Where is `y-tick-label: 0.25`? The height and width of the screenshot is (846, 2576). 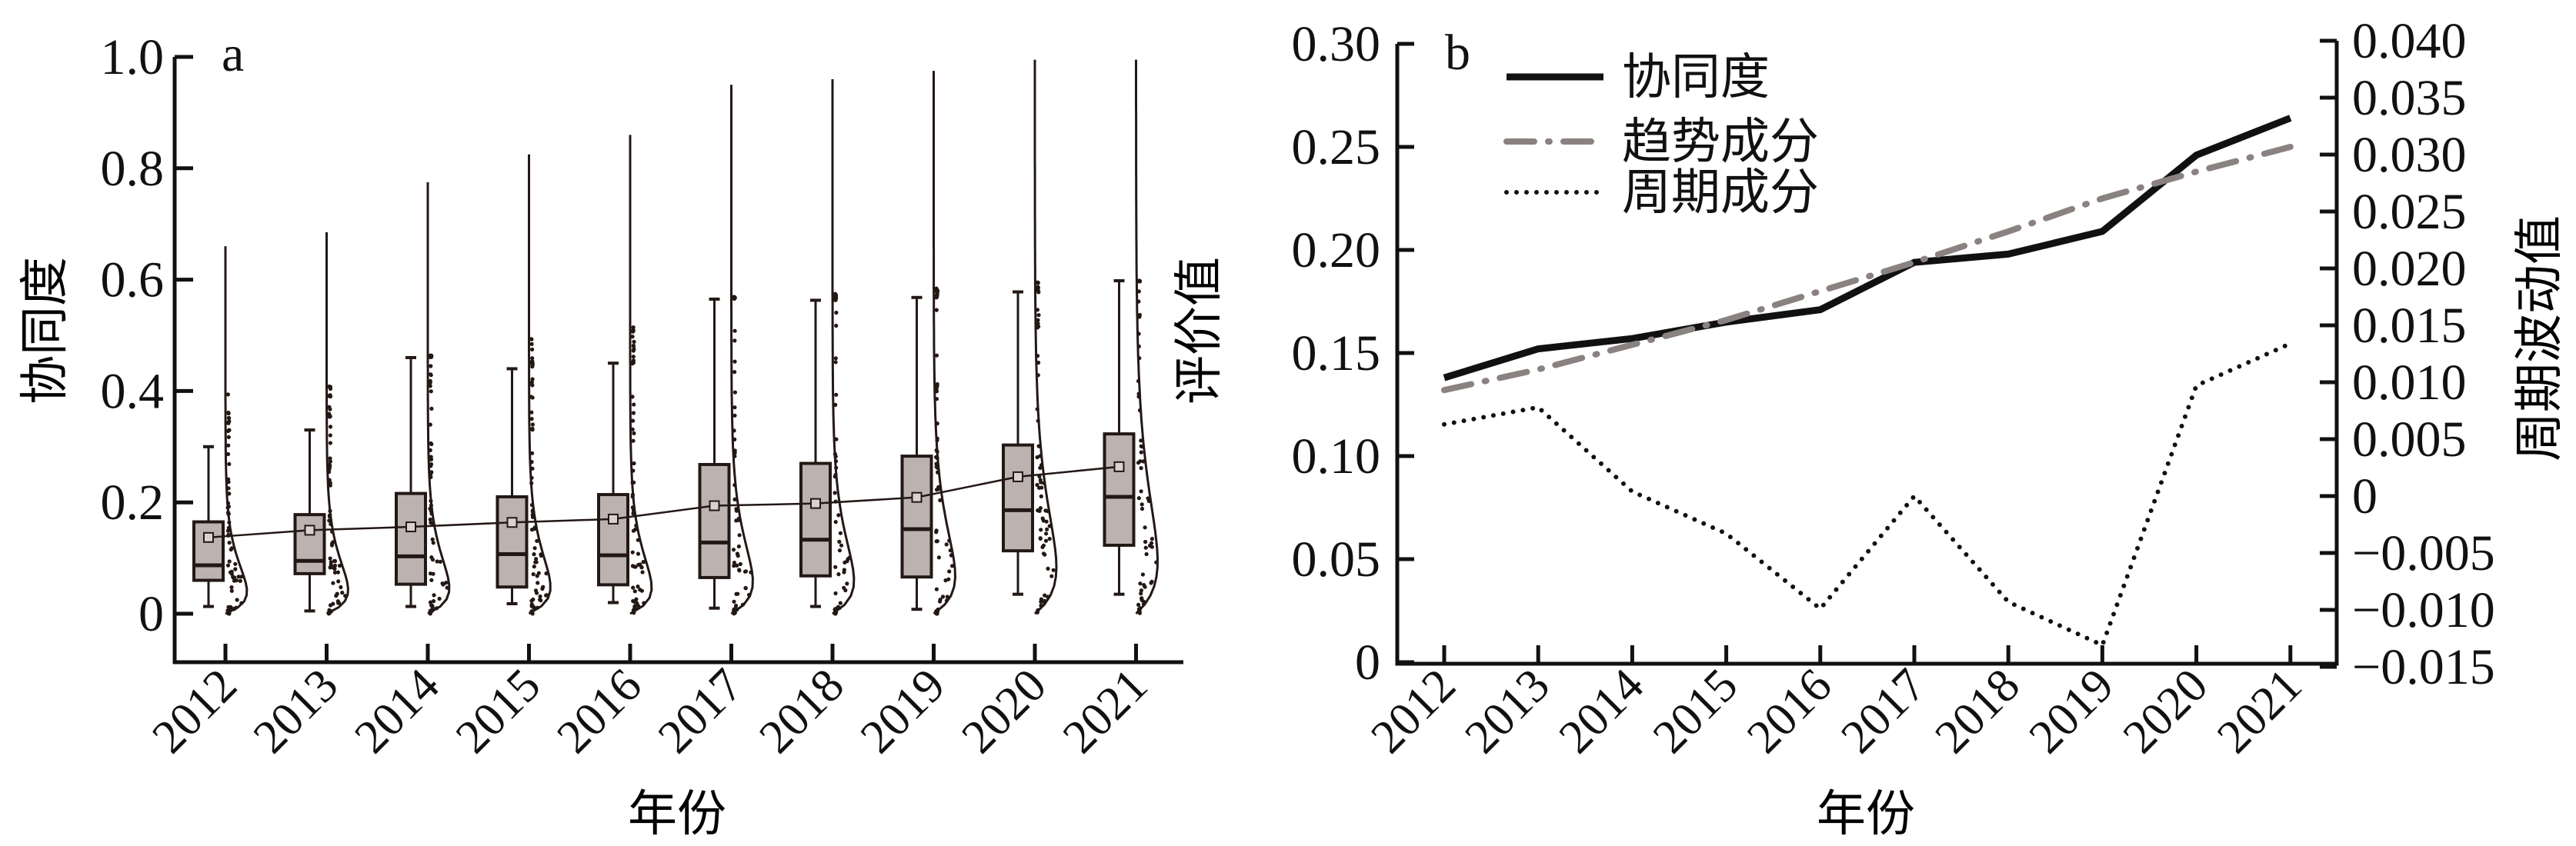
y-tick-label: 0.25 is located at coordinates (1336, 147).